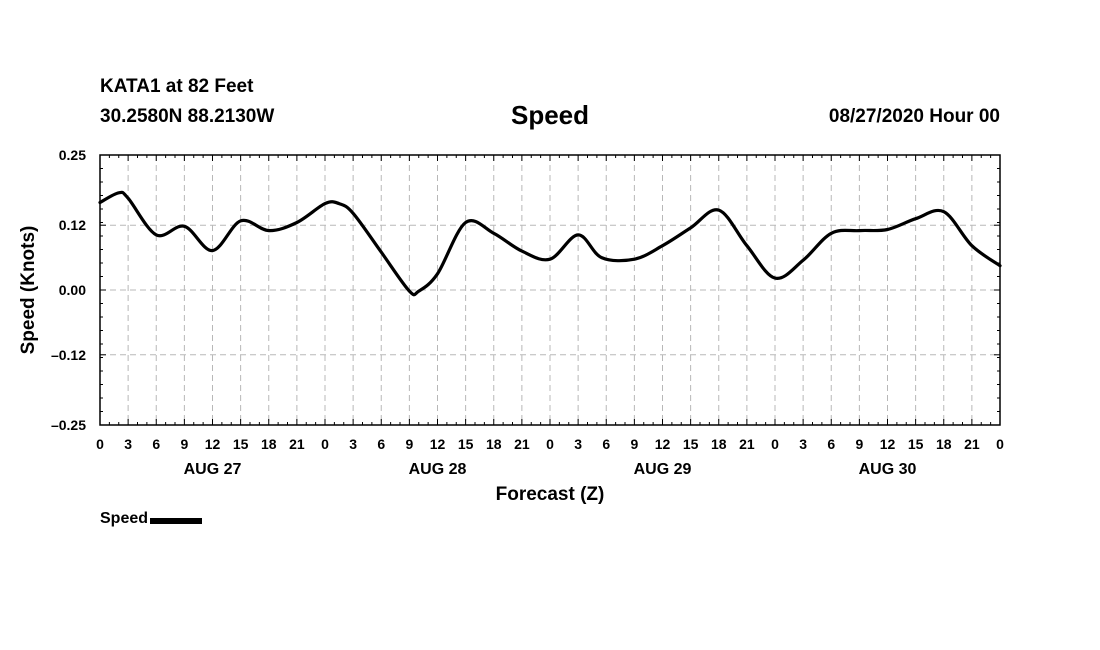 The width and height of the screenshot is (1100, 650). What do you see at coordinates (550, 494) in the screenshot?
I see `x-axis-label: Forecast (Z)` at bounding box center [550, 494].